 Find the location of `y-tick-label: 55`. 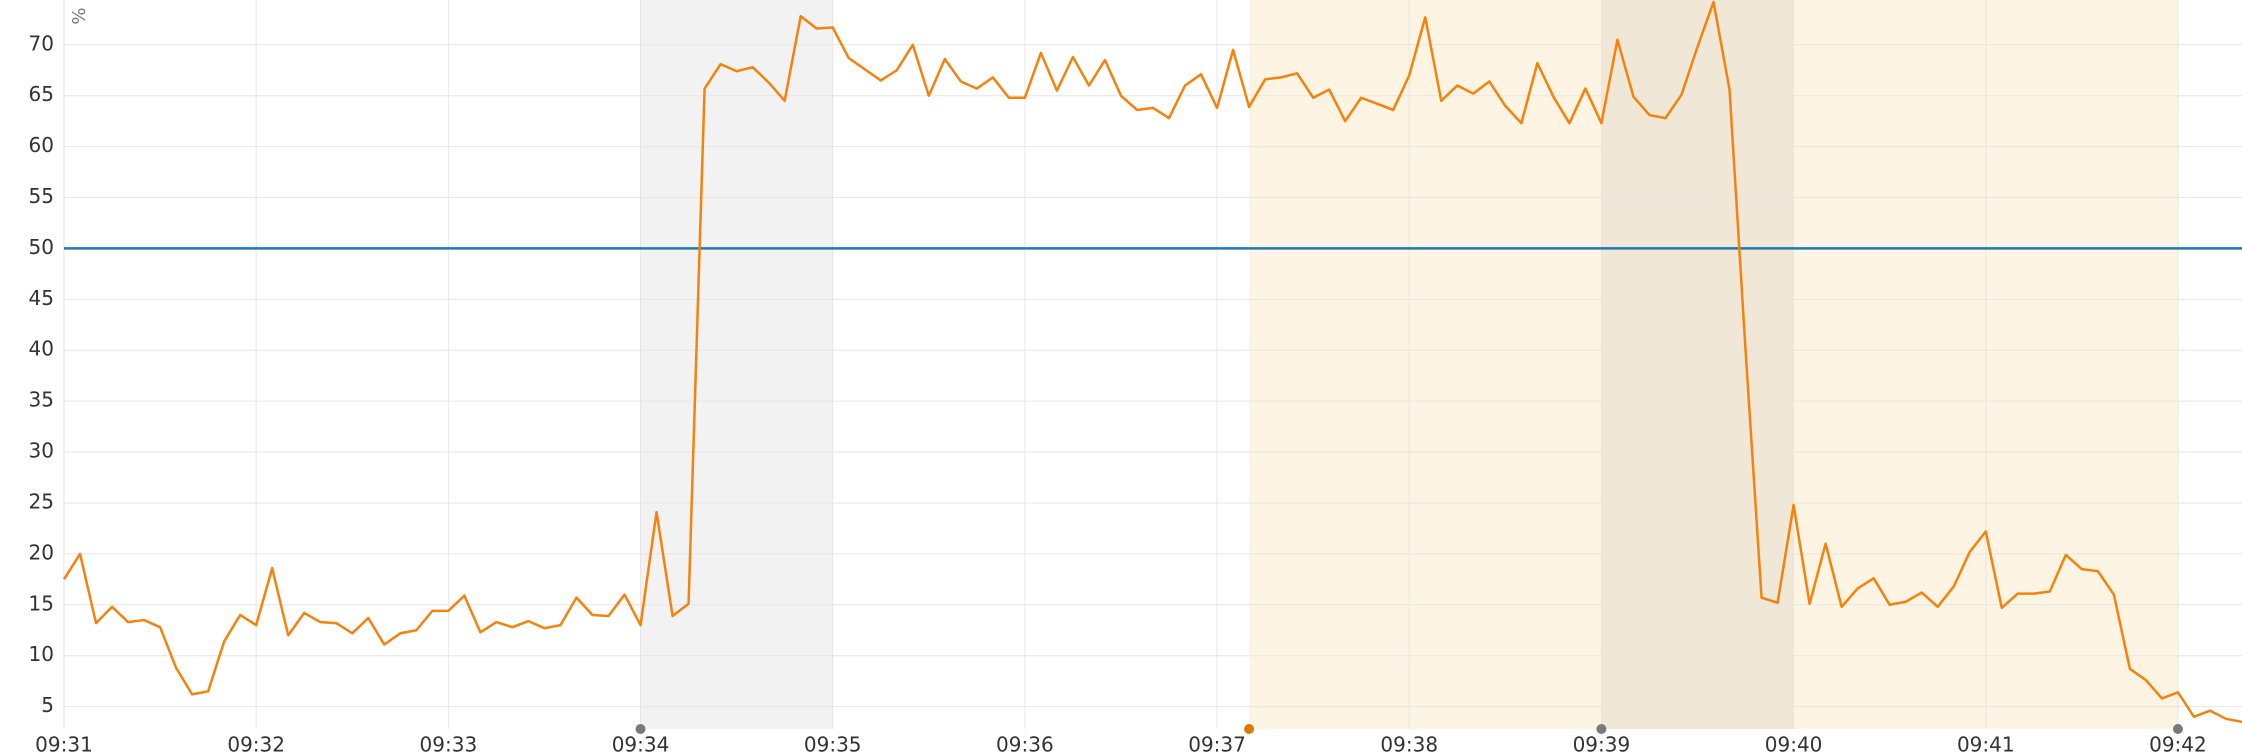

y-tick-label: 55 is located at coordinates (41, 196).